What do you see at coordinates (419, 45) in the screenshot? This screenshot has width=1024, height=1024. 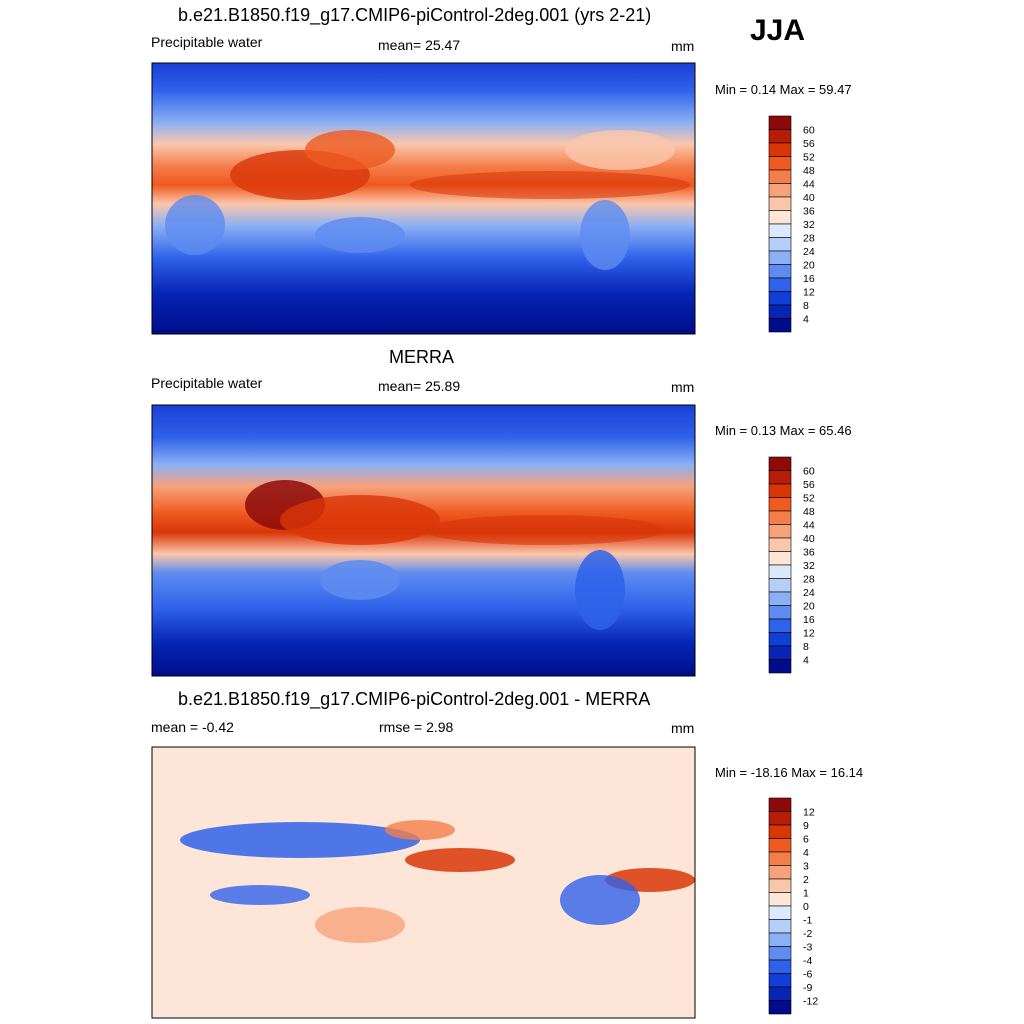 I see `panel-1-mean-label: mean= 25.47` at bounding box center [419, 45].